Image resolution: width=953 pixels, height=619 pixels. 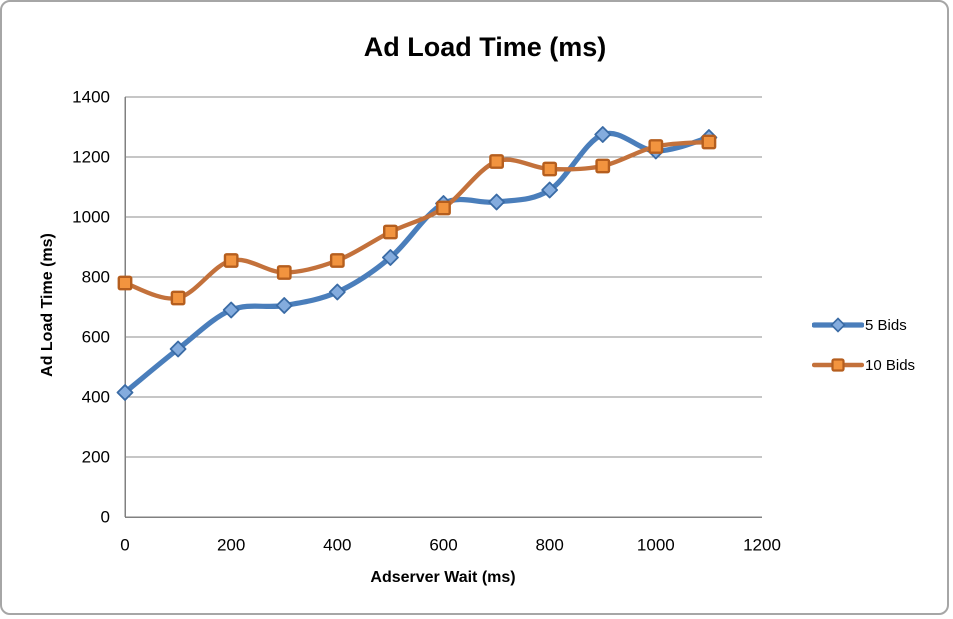 I want to click on data-point-10-bids-x0, so click(x=125, y=283).